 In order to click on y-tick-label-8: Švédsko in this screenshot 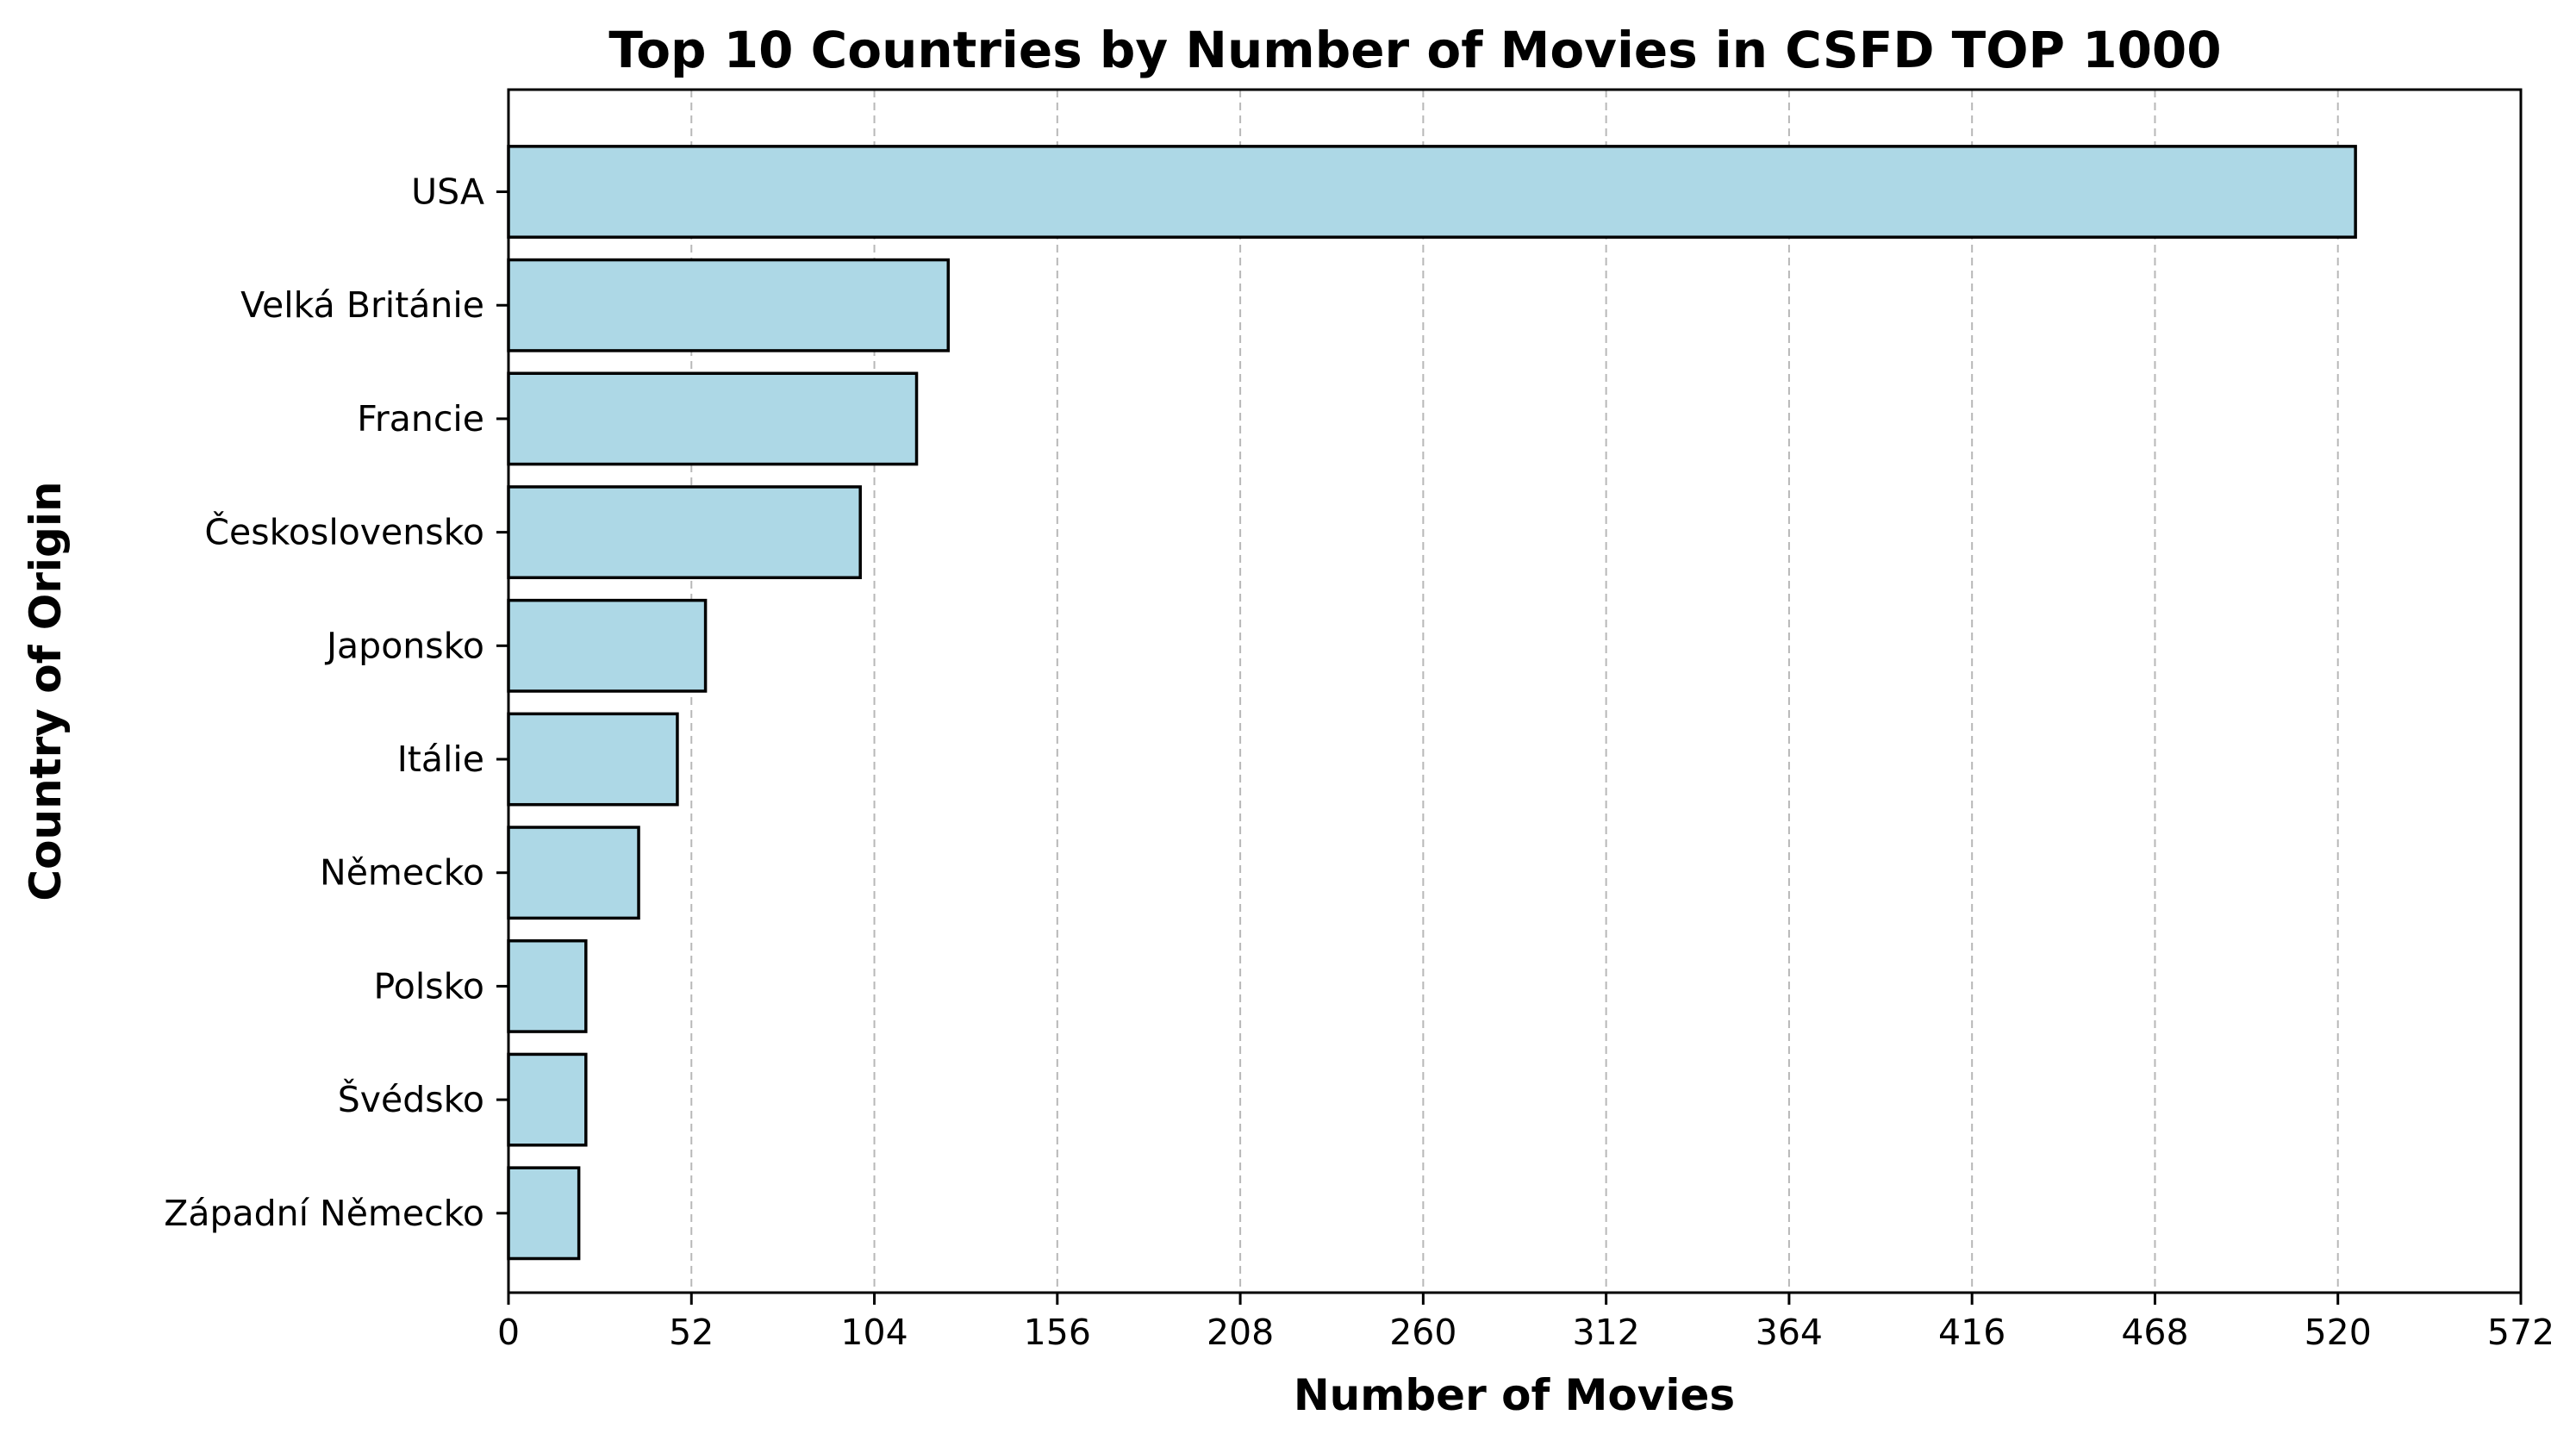, I will do `click(411, 1099)`.